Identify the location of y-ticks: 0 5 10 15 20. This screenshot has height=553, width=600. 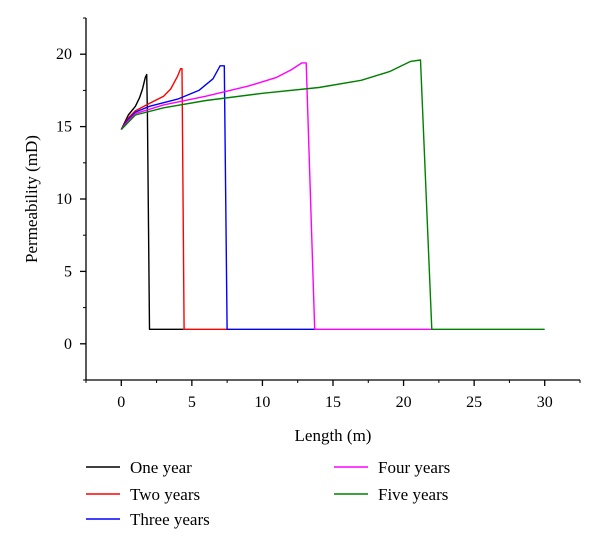
(71, 199).